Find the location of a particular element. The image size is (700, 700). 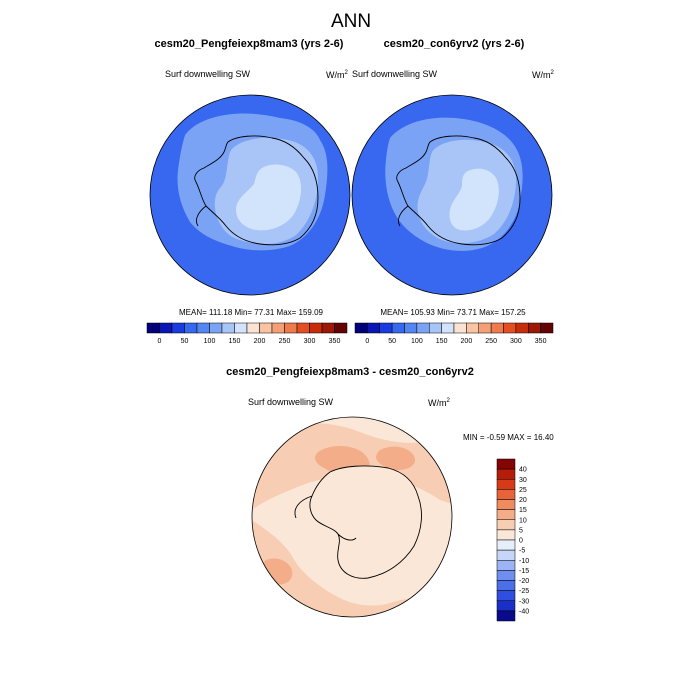

panel-exp-high-plateau is located at coordinates (269, 197).